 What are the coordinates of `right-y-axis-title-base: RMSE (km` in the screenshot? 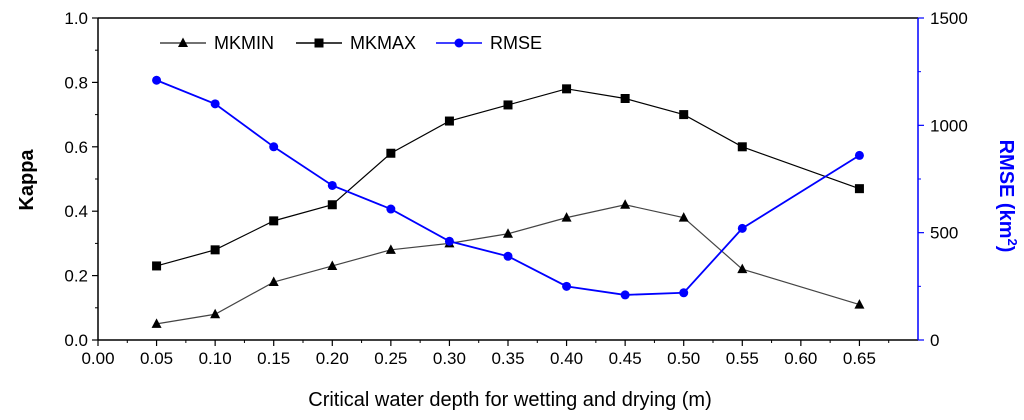 It's located at (1006, 189).